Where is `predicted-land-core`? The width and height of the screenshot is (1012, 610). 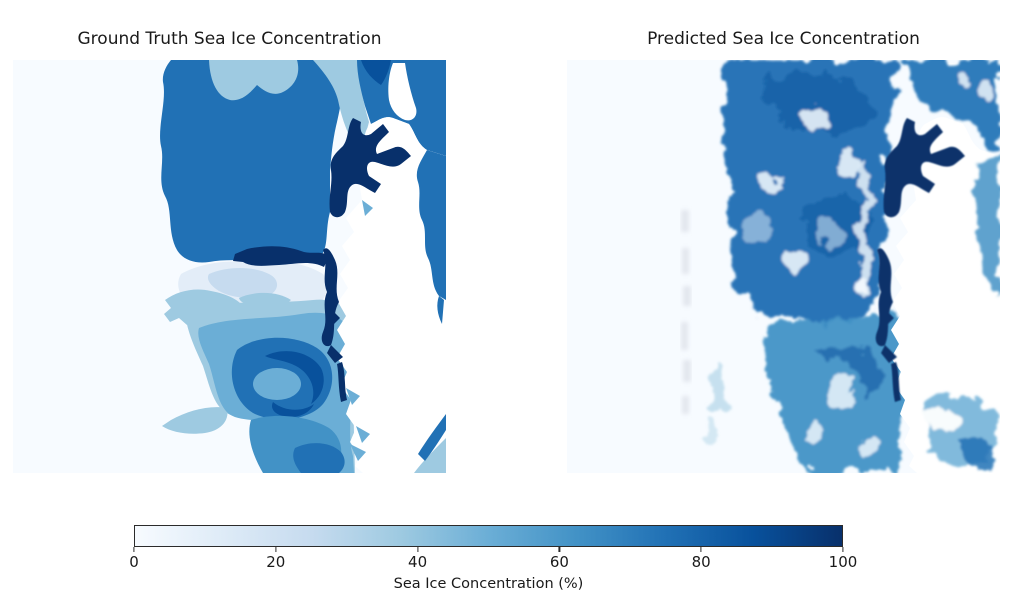 predicted-land-core is located at coordinates (943, 420).